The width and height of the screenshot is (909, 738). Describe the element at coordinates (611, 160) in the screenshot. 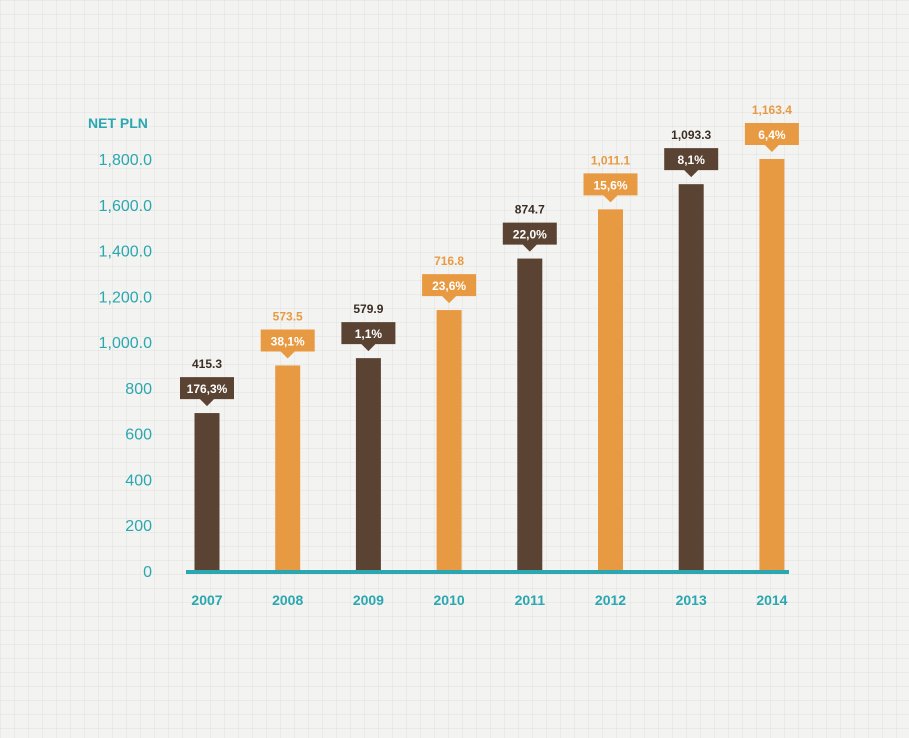

I see `value-label: 1,011.1` at that location.